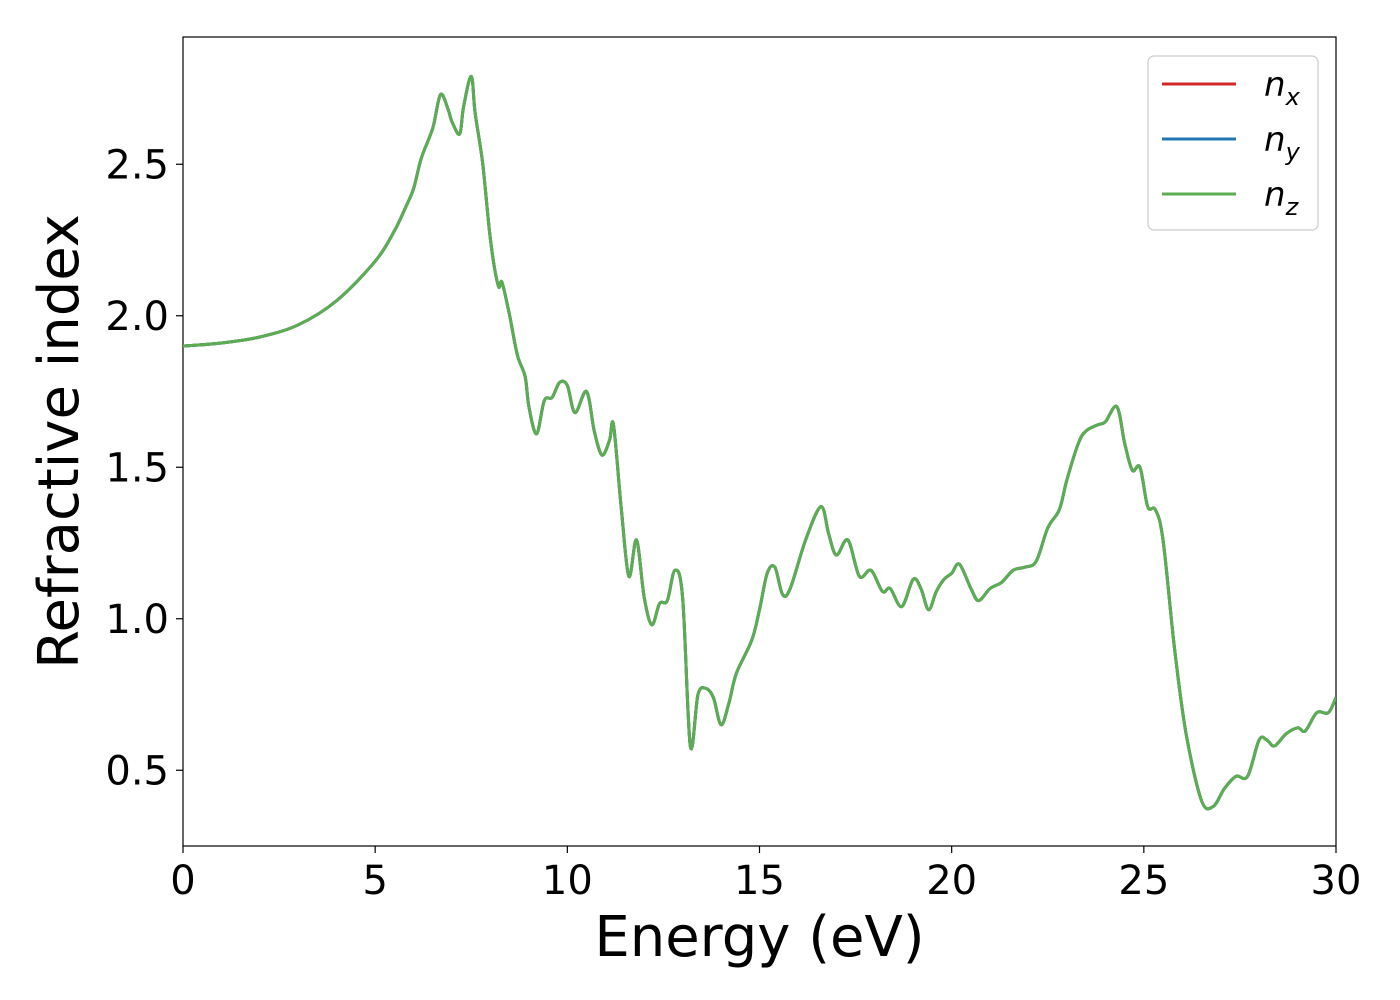 Image resolution: width=1400 pixels, height=1000 pixels. I want to click on legend-label-subscript: y, so click(1293, 152).